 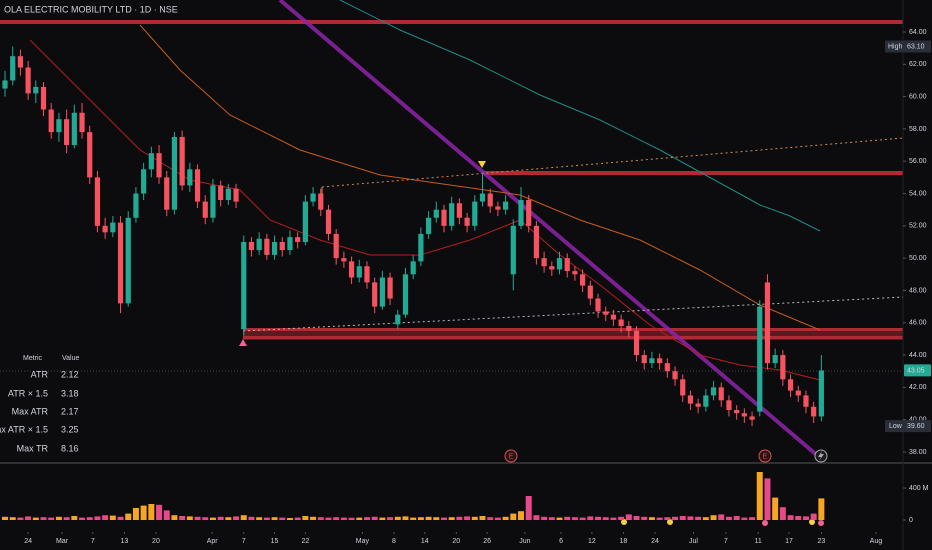 What do you see at coordinates (916, 370) in the screenshot?
I see `last-price-text: 43.05` at bounding box center [916, 370].